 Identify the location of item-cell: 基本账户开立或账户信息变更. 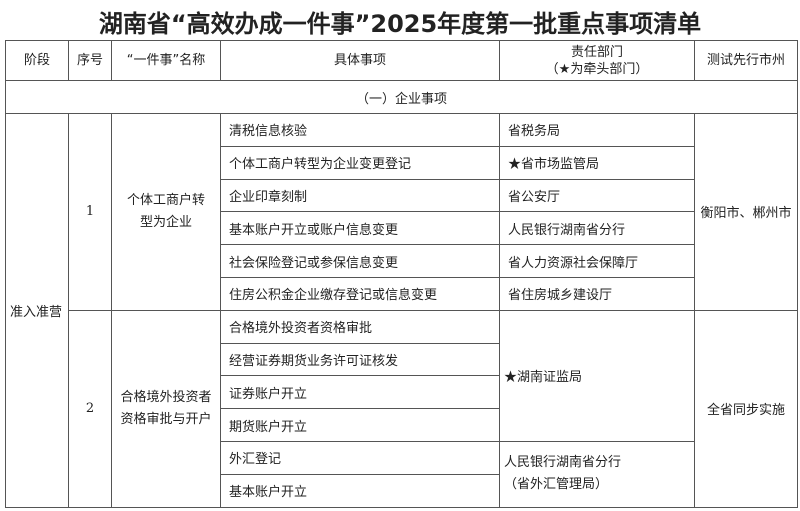
(360, 228).